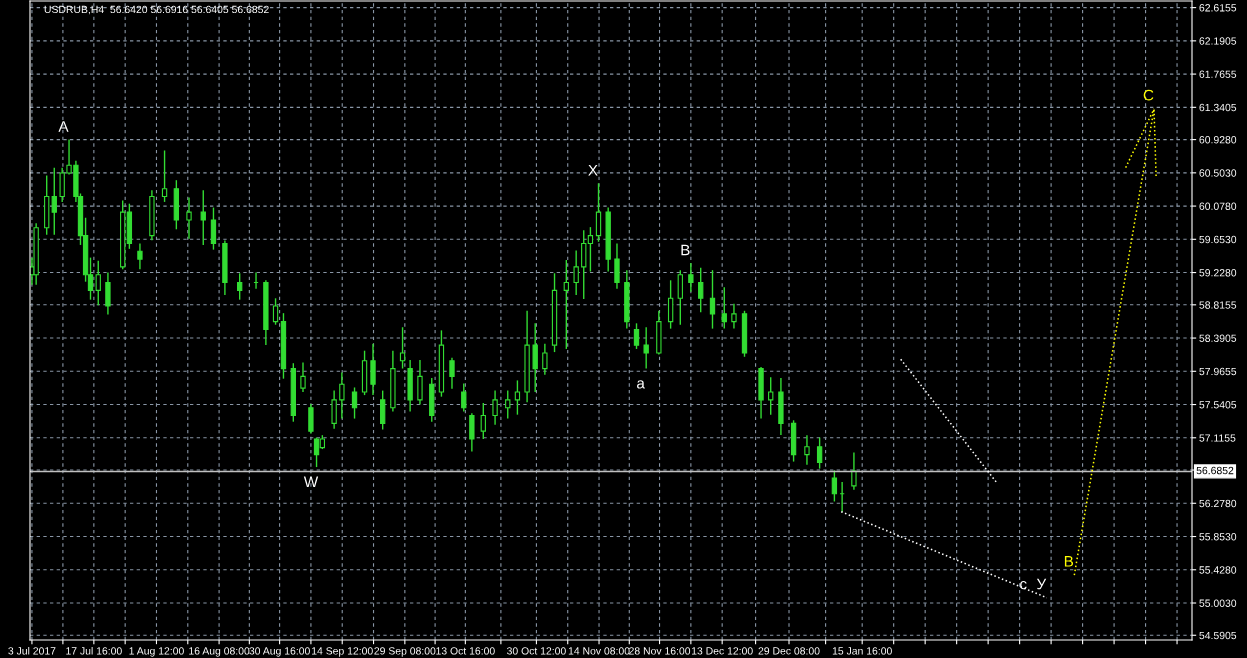 Image resolution: width=1247 pixels, height=658 pixels. I want to click on ref-line-label: 56.6852, so click(1215, 470).